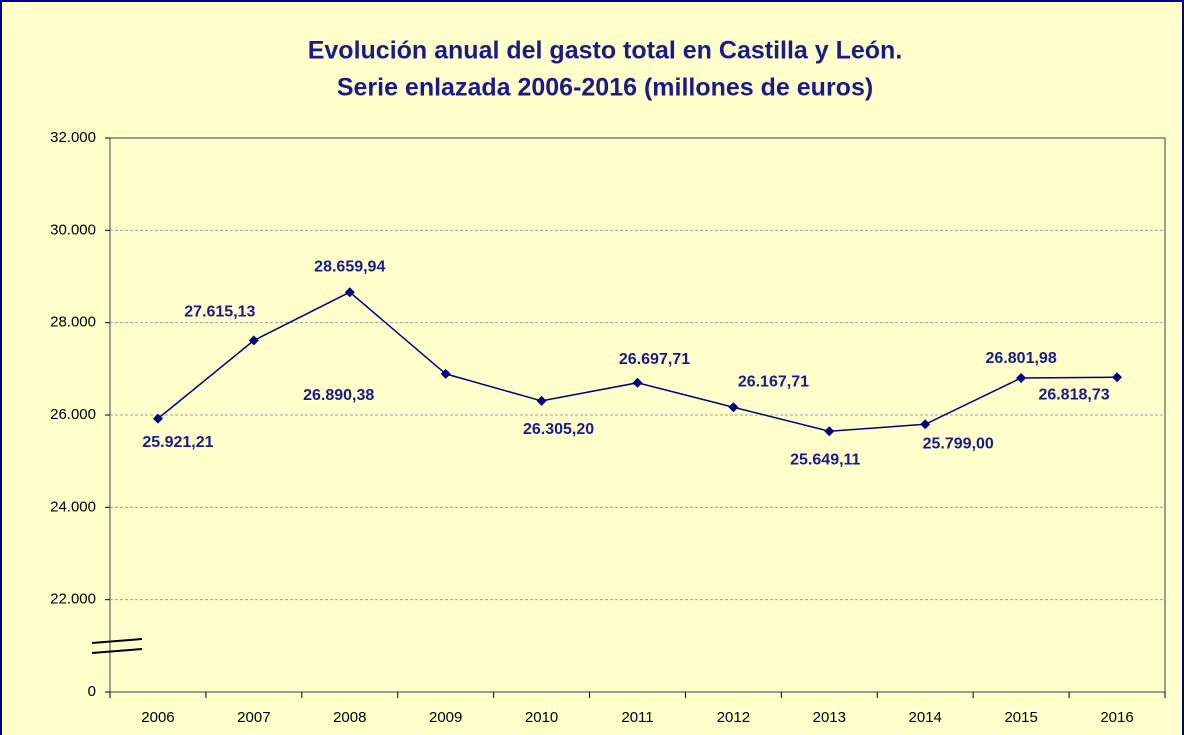 The height and width of the screenshot is (735, 1184). I want to click on data-label: 26.697,71, so click(654, 359).